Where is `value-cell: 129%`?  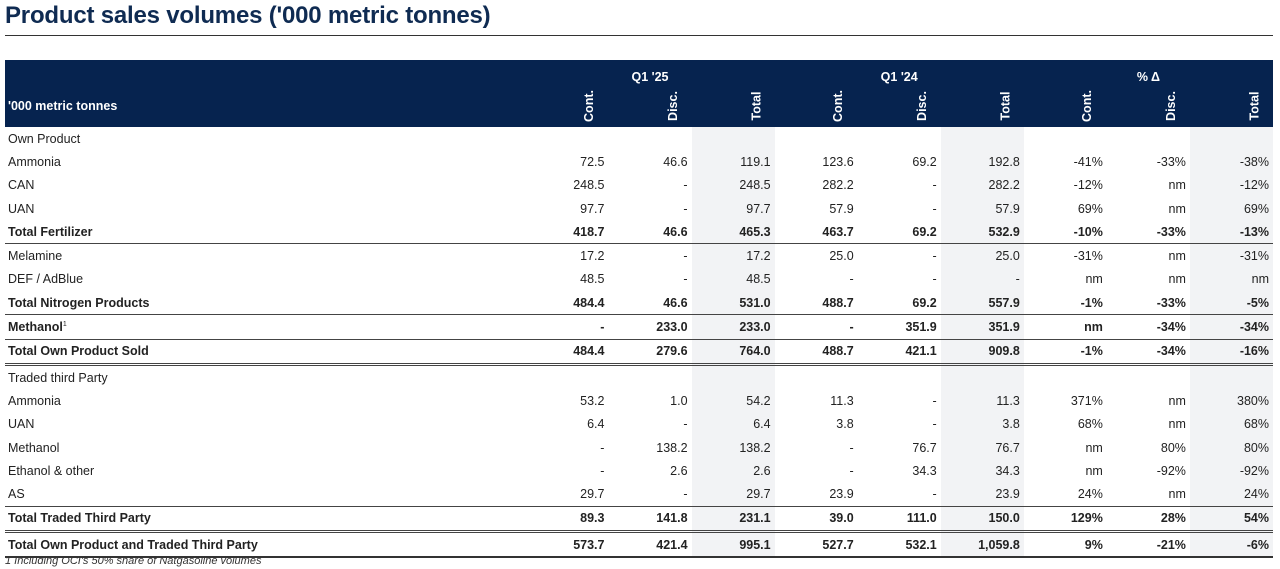 value-cell: 129% is located at coordinates (1065, 518).